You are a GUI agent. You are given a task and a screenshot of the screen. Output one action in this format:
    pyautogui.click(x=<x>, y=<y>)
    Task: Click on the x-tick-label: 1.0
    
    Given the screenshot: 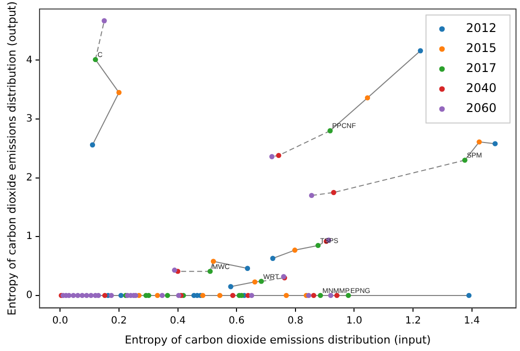 What is the action you would take?
    pyautogui.click(x=354, y=320)
    